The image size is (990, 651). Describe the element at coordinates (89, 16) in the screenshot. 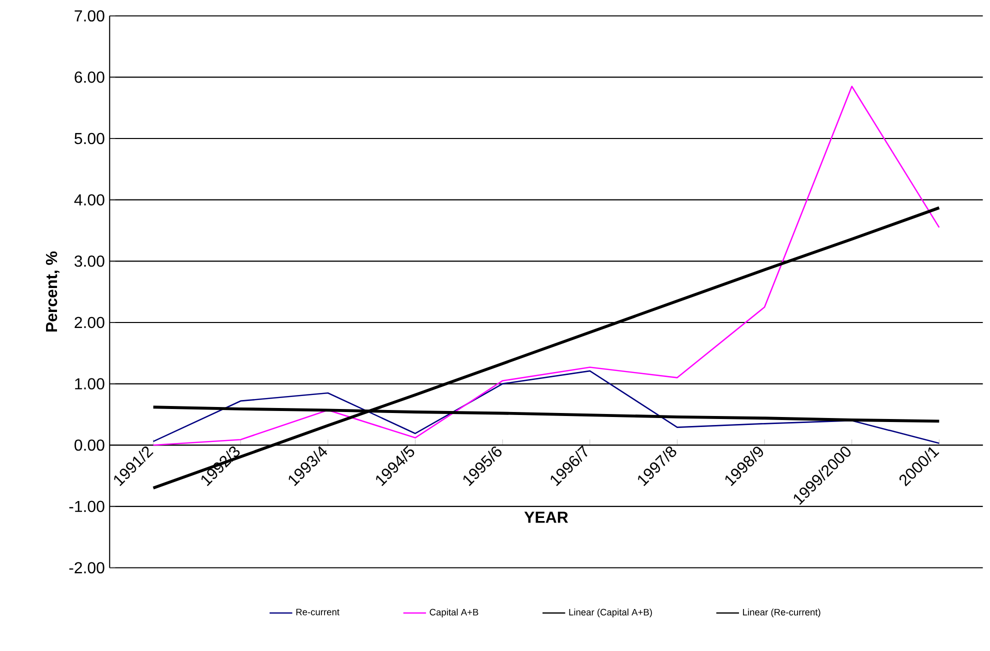

I see `y-tick-label: 7.00` at that location.